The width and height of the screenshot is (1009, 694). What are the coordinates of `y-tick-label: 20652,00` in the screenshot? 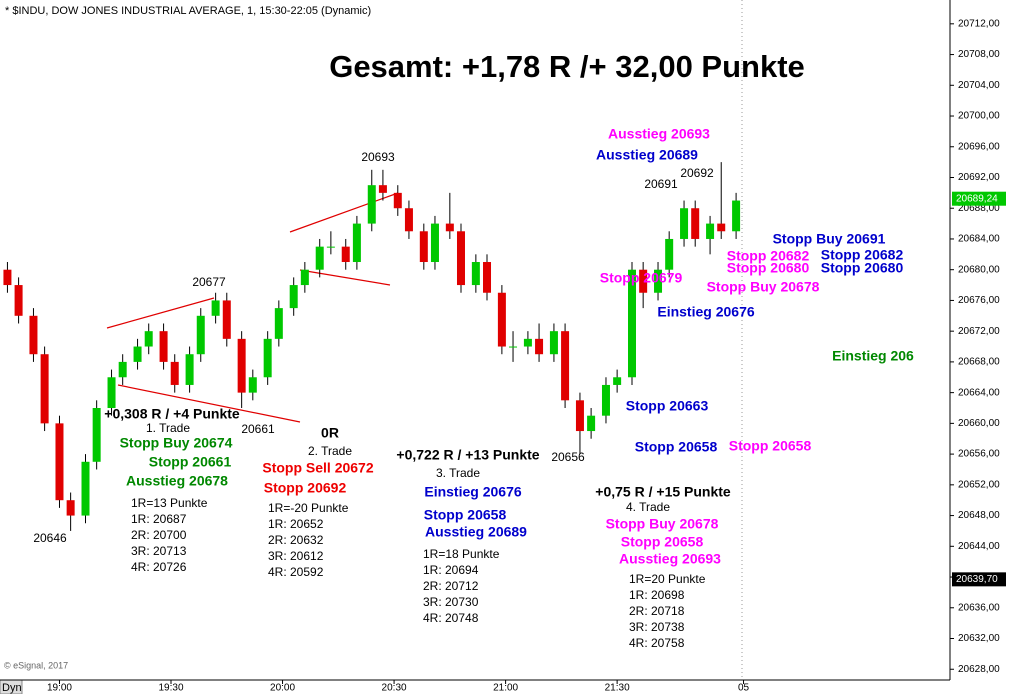 It's located at (979, 484).